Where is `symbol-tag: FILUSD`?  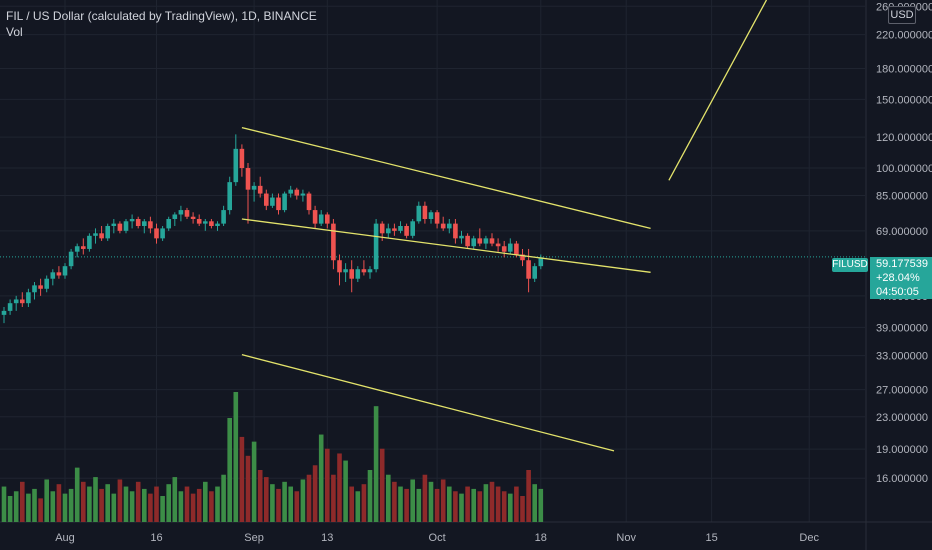
symbol-tag: FILUSD is located at coordinates (850, 265).